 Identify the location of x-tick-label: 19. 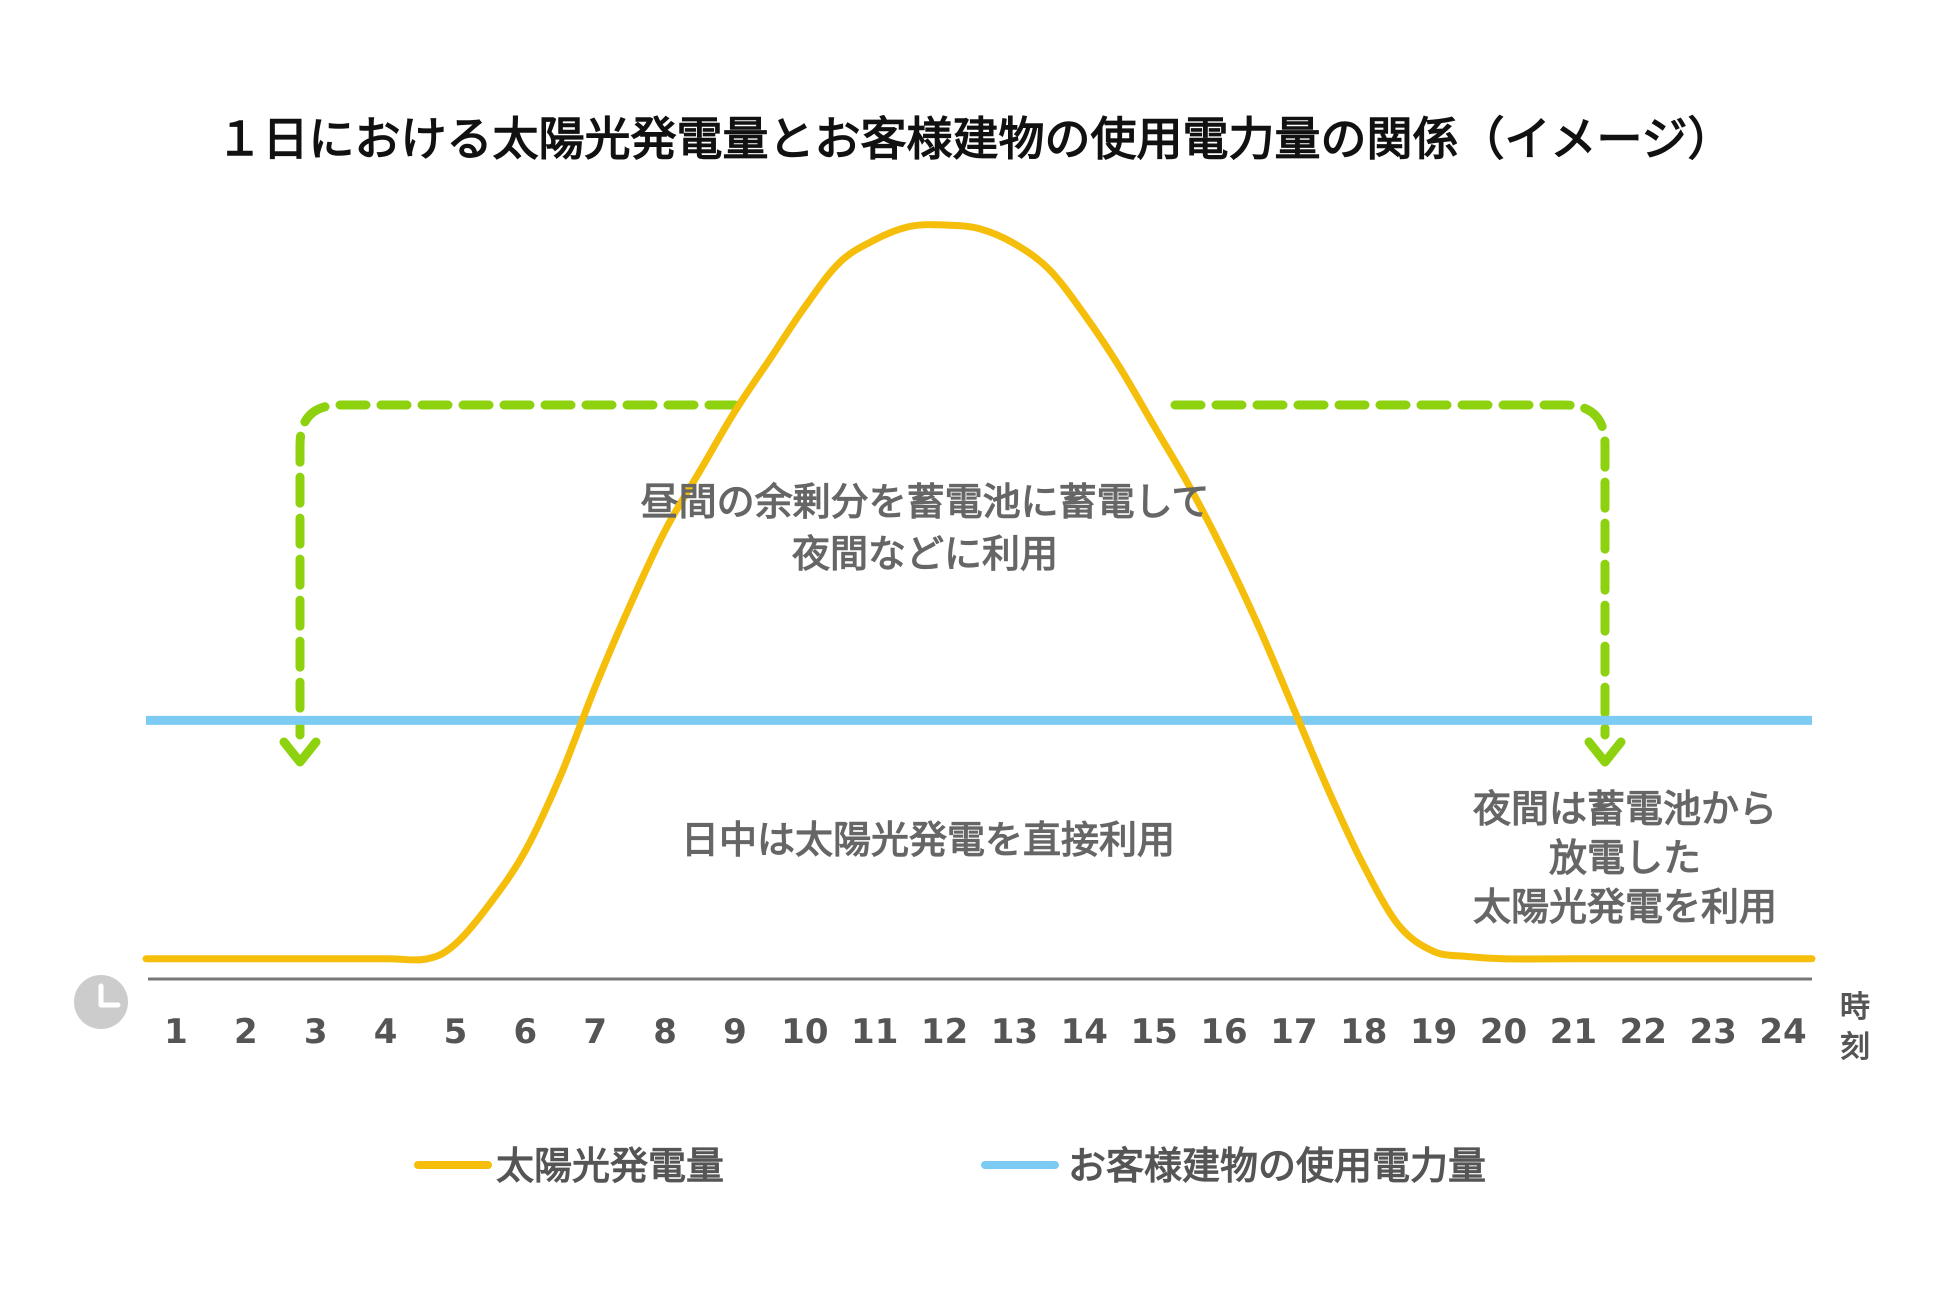
(1433, 1032).